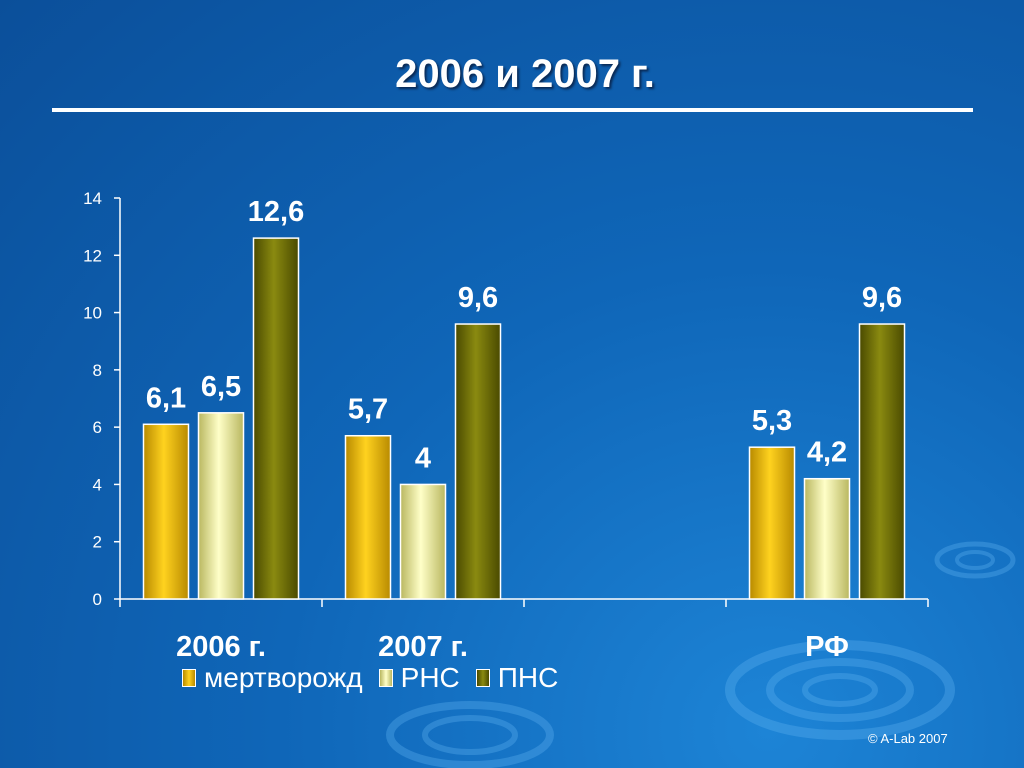  Describe the element at coordinates (97, 370) in the screenshot. I see `y-tick-label: 8` at that location.